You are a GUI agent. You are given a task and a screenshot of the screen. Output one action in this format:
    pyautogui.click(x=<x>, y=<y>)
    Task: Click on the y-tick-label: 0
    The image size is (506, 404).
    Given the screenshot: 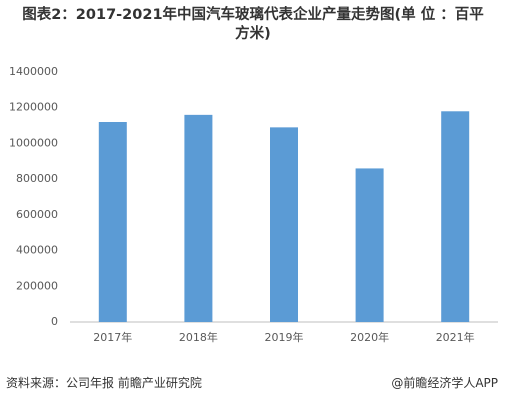 What is the action you would take?
    pyautogui.click(x=54, y=321)
    